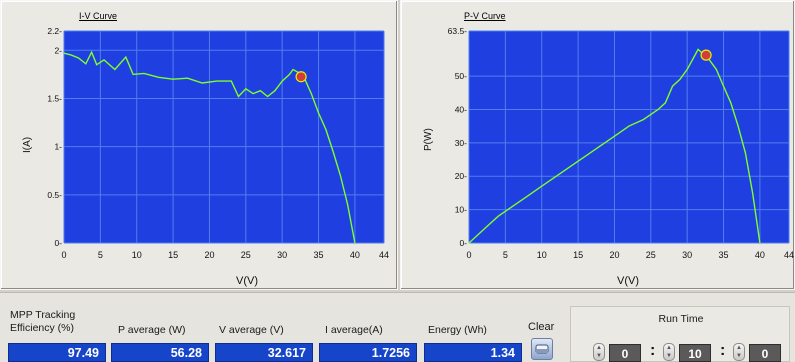 Image resolution: width=795 pixels, height=362 pixels. I want to click on mpp-efficiency-value: 97.49, so click(57, 352).